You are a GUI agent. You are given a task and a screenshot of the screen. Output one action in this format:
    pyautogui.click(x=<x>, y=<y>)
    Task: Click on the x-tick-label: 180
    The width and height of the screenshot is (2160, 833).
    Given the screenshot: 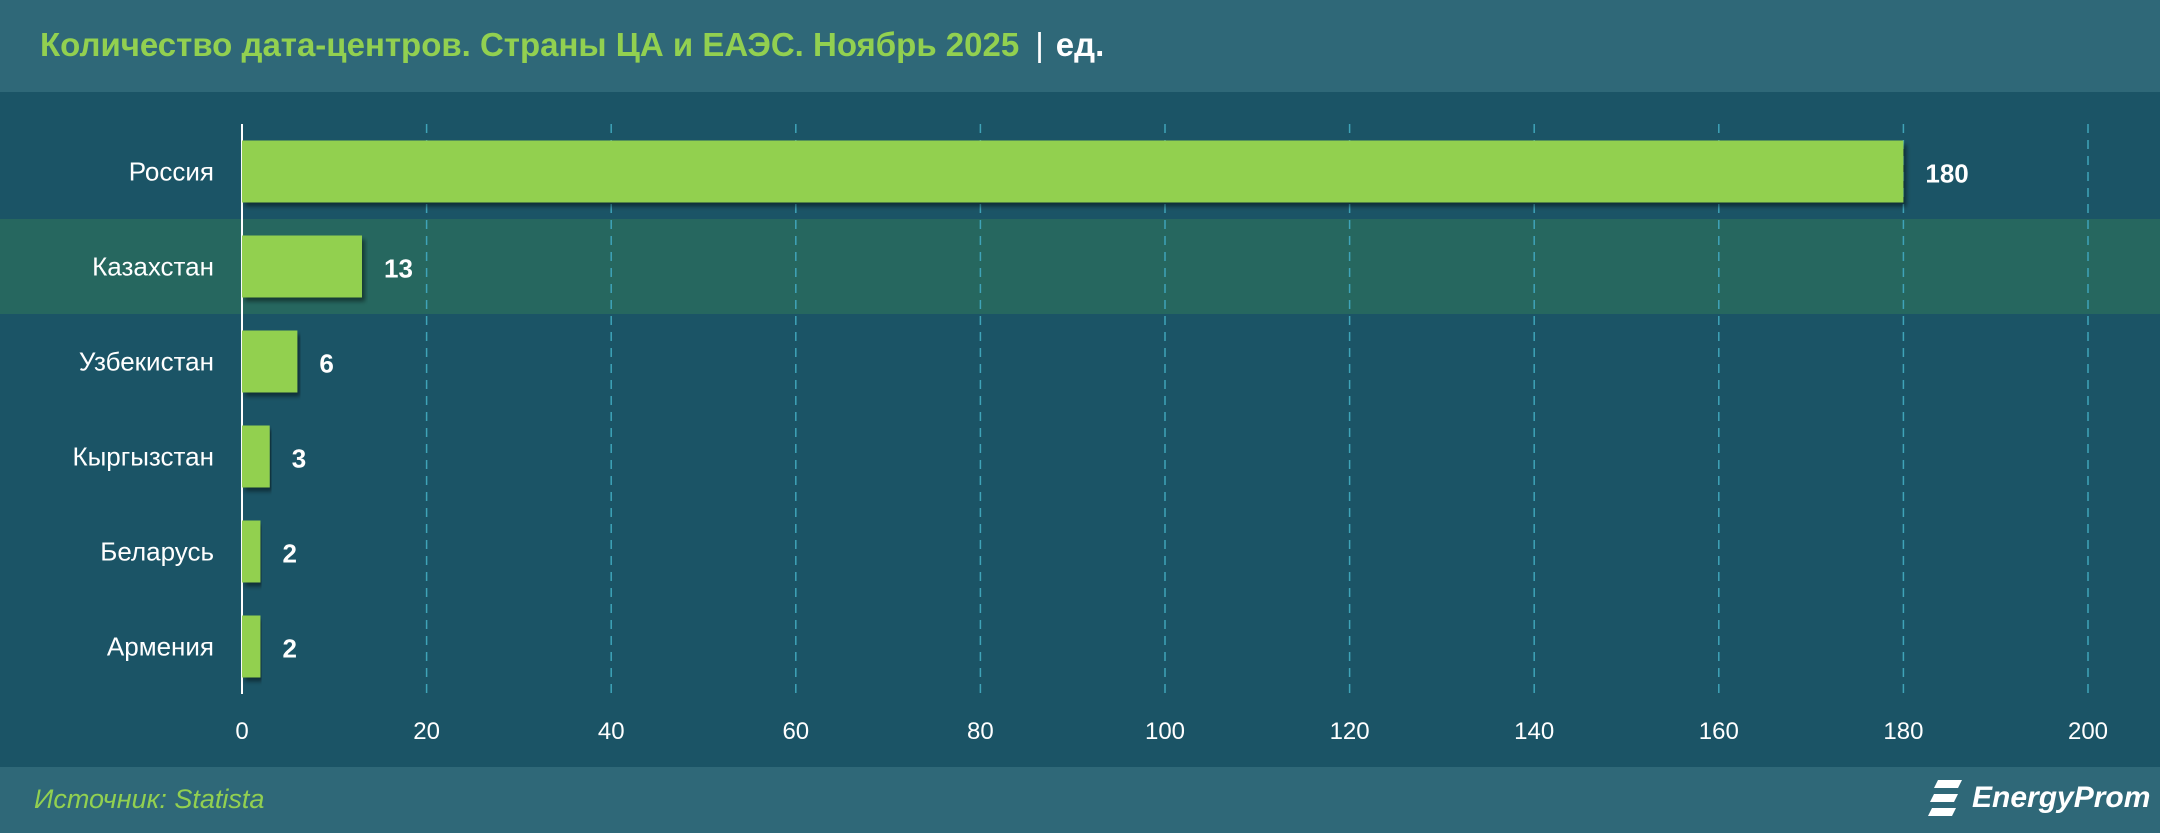 What is the action you would take?
    pyautogui.click(x=1903, y=731)
    